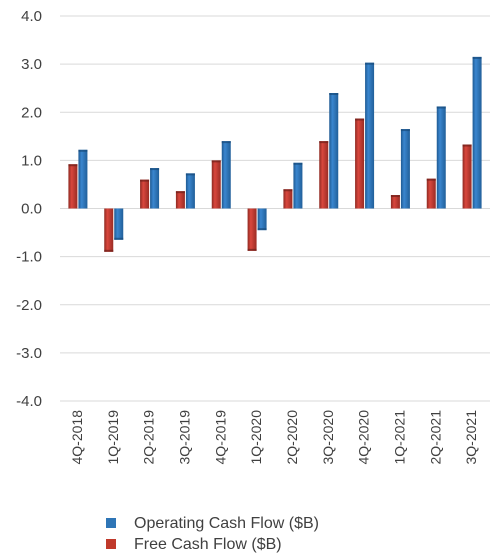 Image resolution: width=495 pixels, height=559 pixels. I want to click on y-axis-ticks: 4.0 3.0 2.0 1.0 0.0 -1.0 -2.0 -3.0 -4.0, so click(29, 209).